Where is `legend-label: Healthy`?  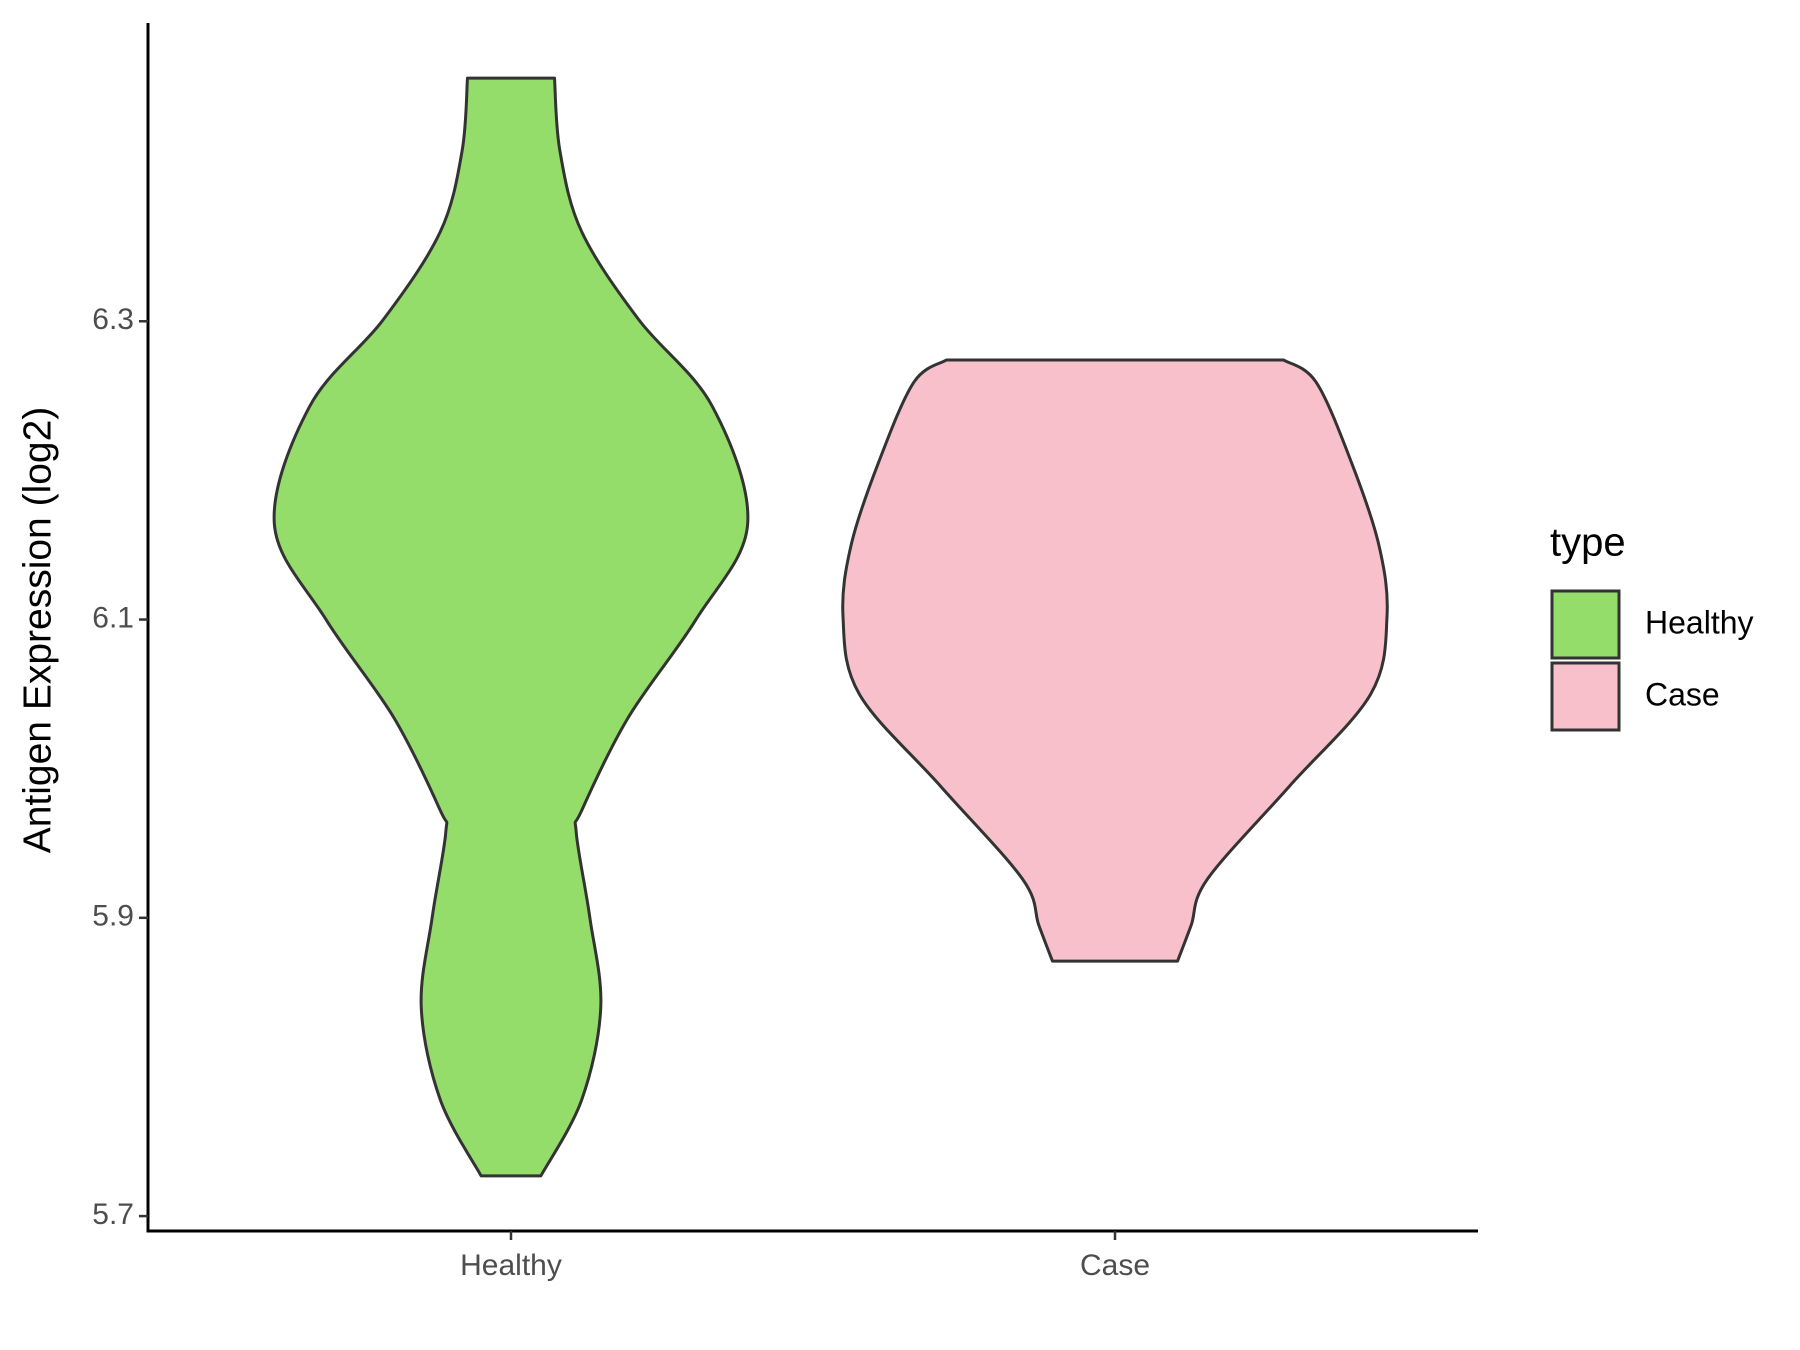 legend-label: Healthy is located at coordinates (1699, 622).